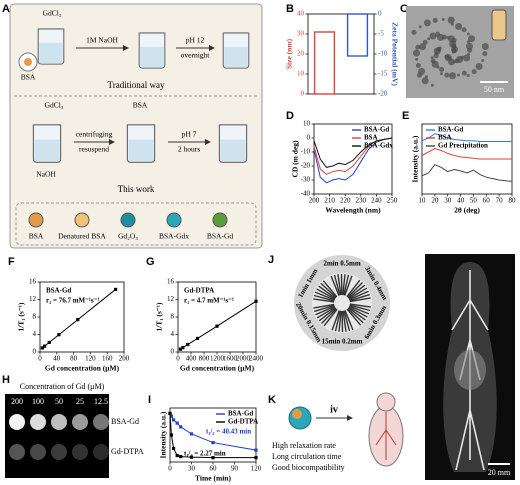 This screenshot has width=520, height=485. I want to click on step-label: pH 12, so click(195, 40).